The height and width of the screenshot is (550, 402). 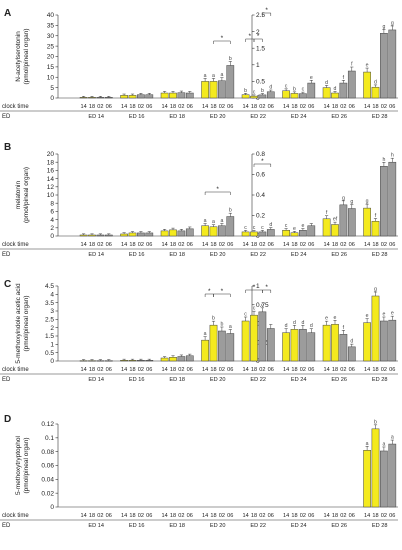 What do you see at coordinates (7, 284) in the screenshot?
I see `panel-letter: C` at bounding box center [7, 284].